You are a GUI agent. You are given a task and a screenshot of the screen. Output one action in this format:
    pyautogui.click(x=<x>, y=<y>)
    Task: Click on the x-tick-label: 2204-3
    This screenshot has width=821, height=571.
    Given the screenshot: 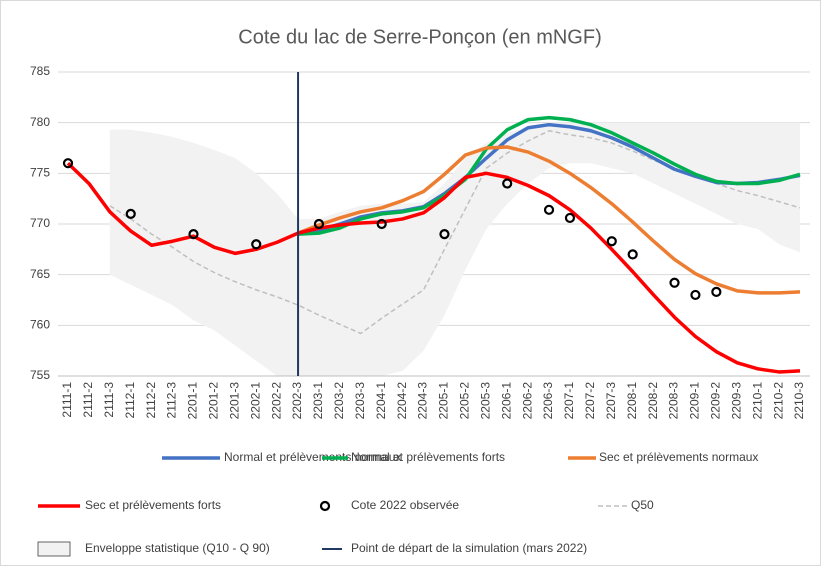 What is the action you would take?
    pyautogui.click(x=423, y=401)
    